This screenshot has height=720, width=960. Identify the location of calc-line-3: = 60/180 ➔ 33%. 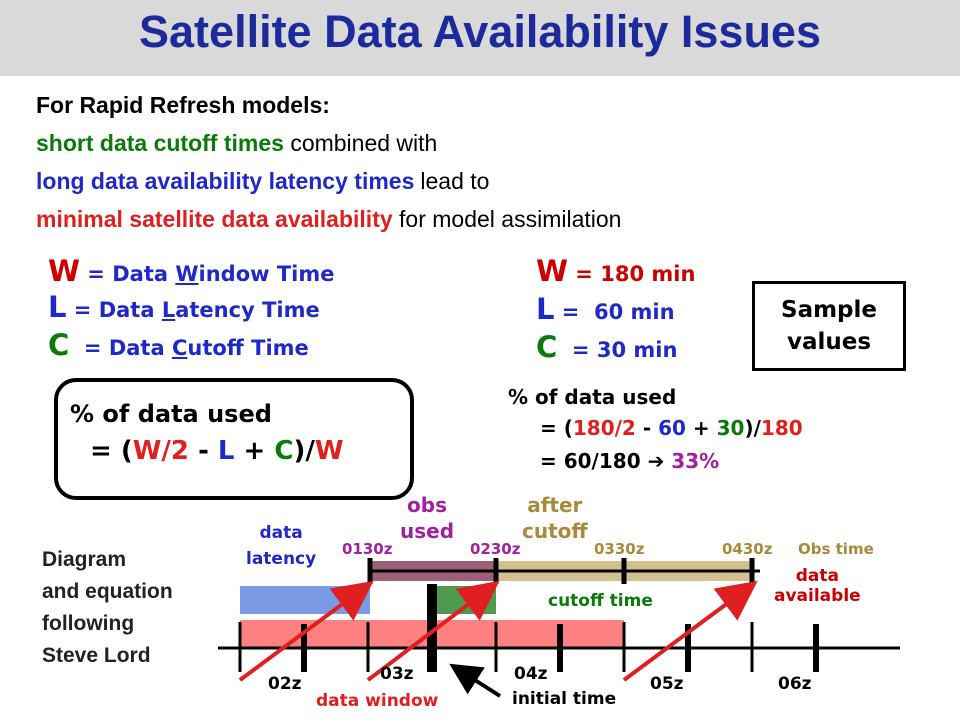
(629, 461).